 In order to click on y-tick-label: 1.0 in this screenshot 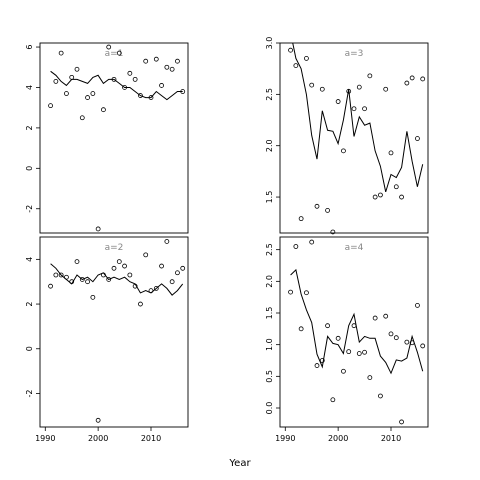, I will do `click(269, 344)`.